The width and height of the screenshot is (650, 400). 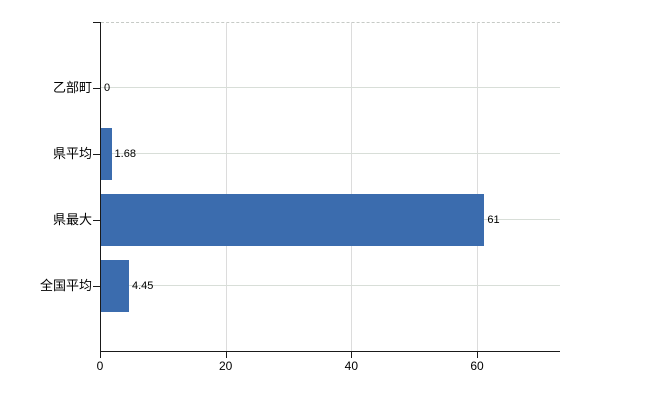 I want to click on plot-top-border, so click(x=330, y=22).